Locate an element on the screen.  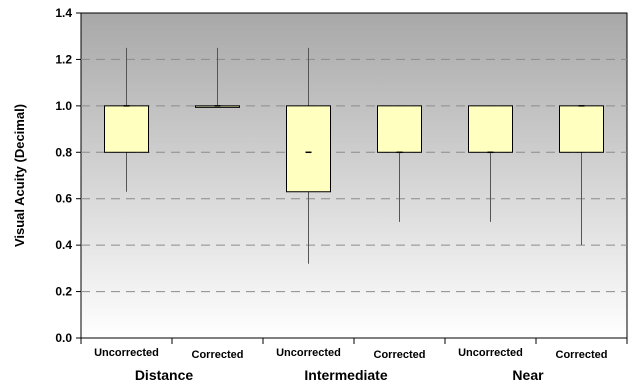
y-axis-ticks: 0.0 0.2 0.4 0.6 0.8 1.0 1.2 1.4 is located at coordinates (68, 175).